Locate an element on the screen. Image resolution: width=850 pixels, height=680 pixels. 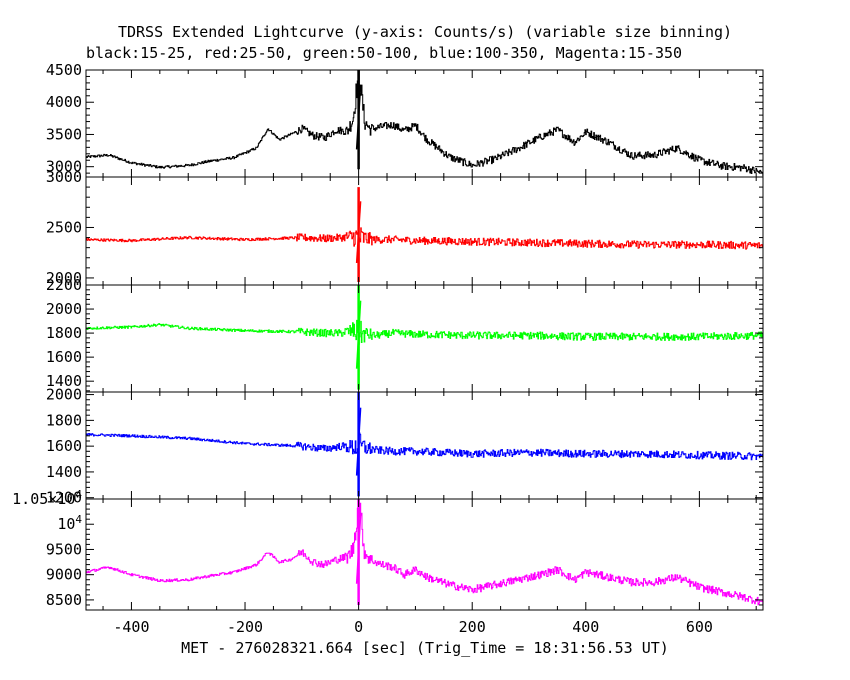
panel-1: 3000 3500 4000 4500 is located at coordinates (405, 119).